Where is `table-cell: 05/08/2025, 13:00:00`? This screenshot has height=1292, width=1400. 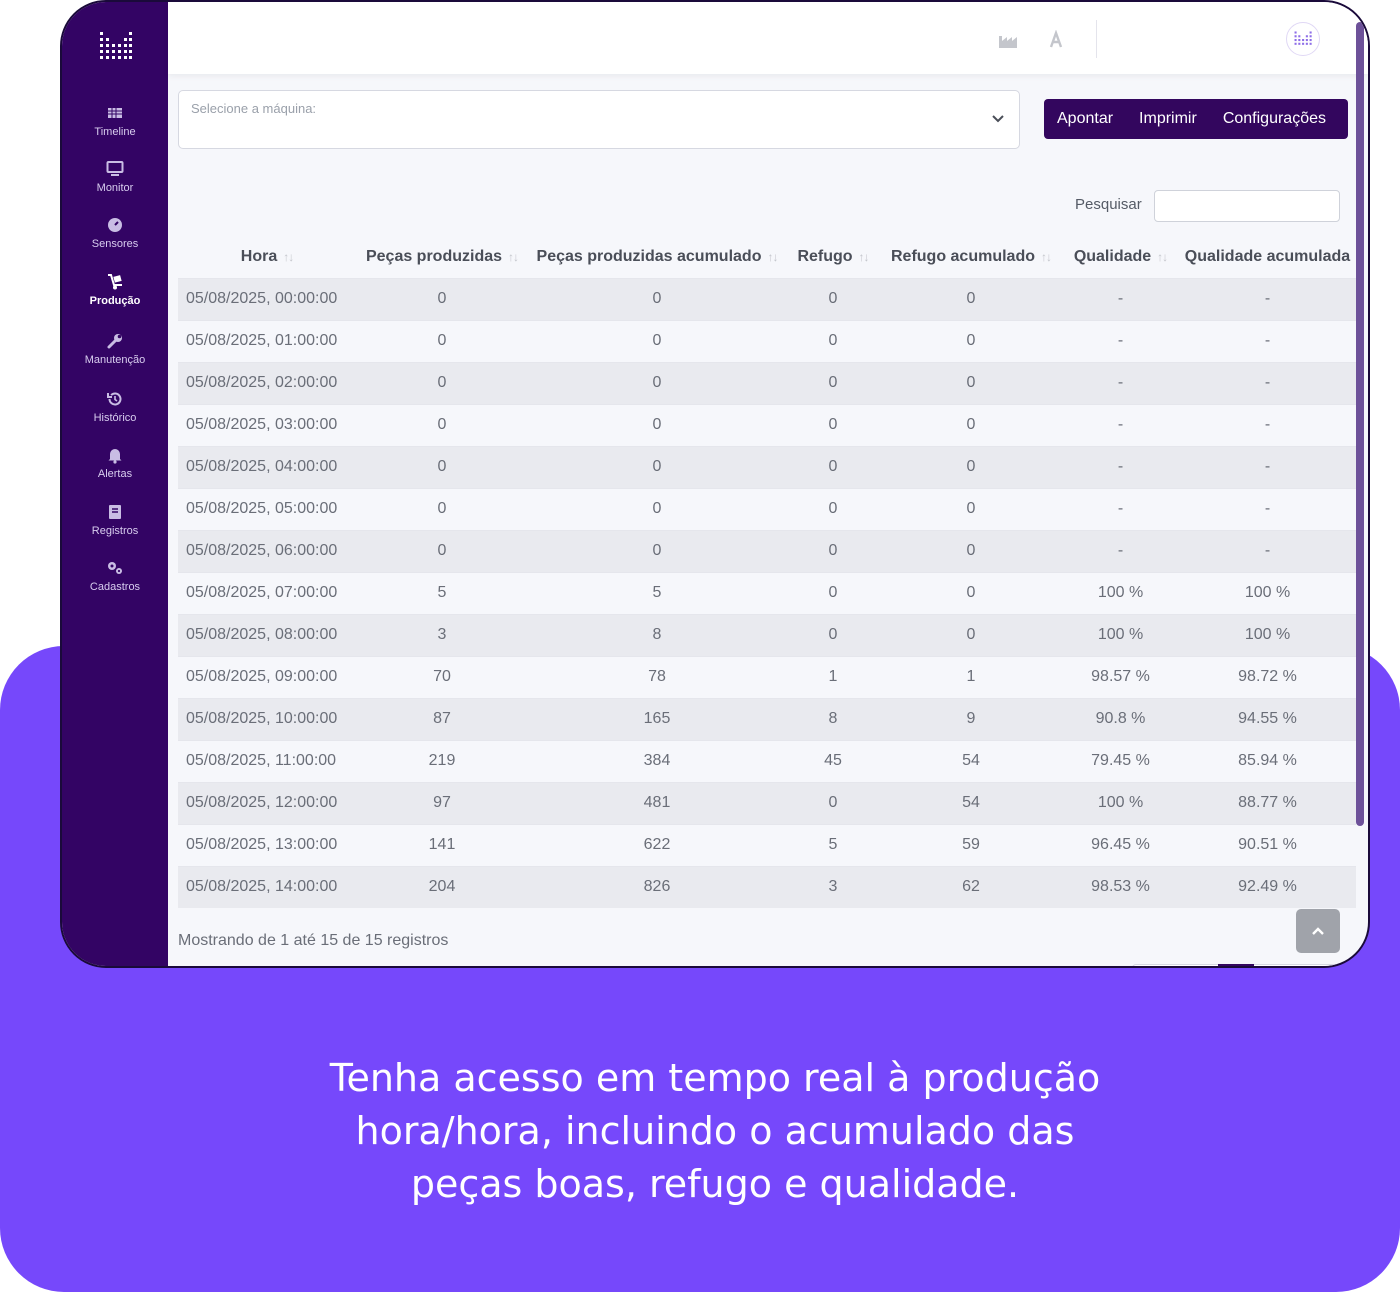 table-cell: 05/08/2025, 13:00:00 is located at coordinates (267, 844).